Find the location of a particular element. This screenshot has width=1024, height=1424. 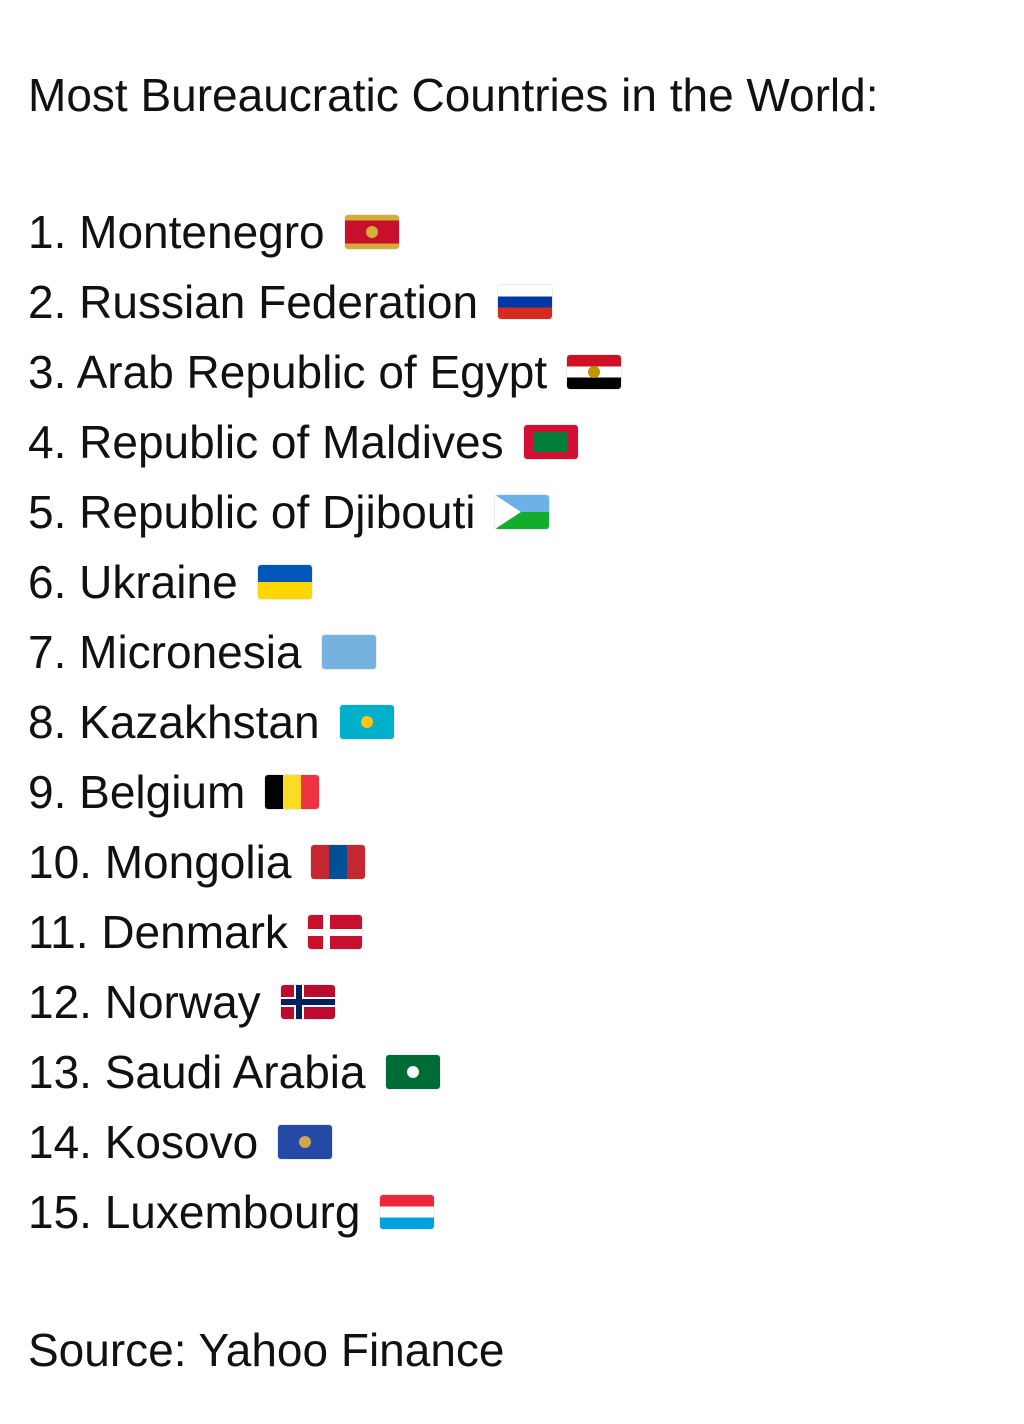

list-item: 4. Republic of Maldives is located at coordinates (303, 442).